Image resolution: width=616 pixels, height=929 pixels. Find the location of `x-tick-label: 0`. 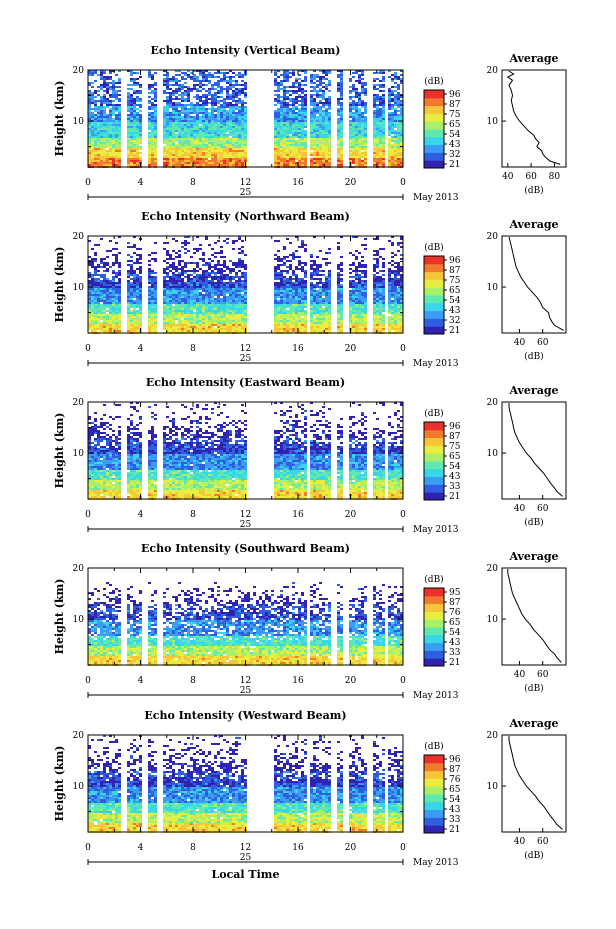

x-tick-label: 0 is located at coordinates (403, 183).